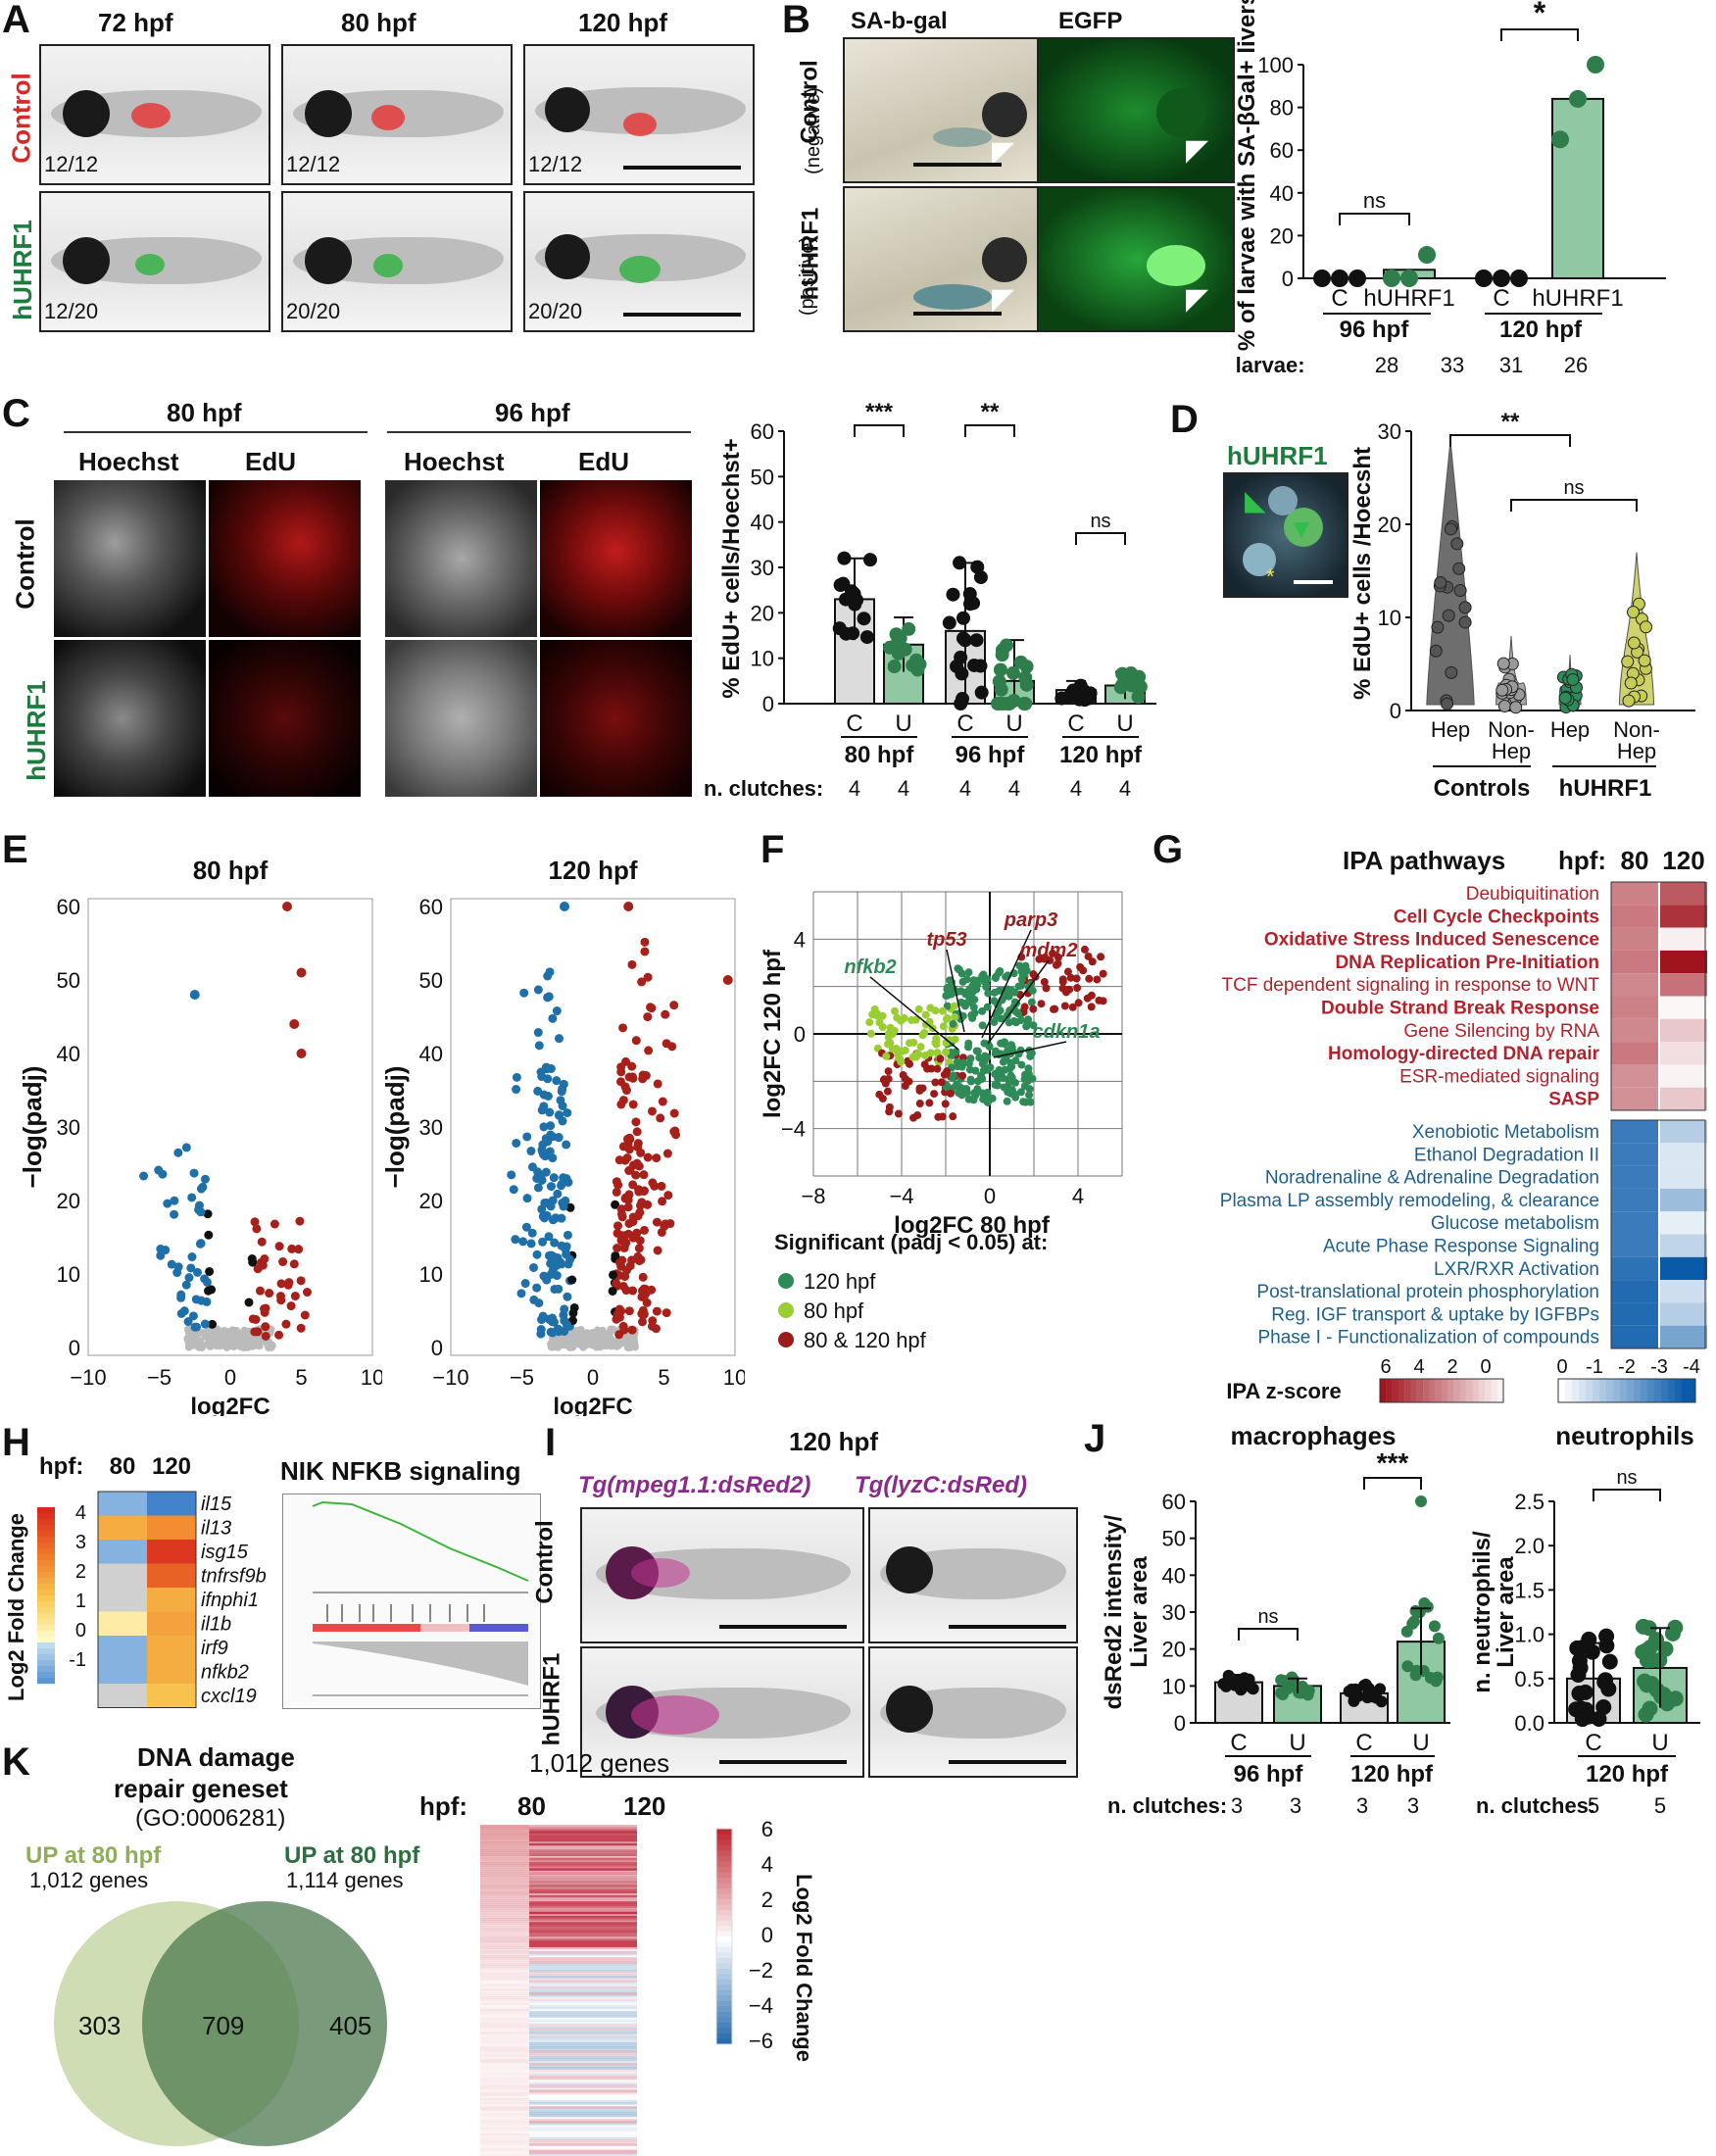 This screenshot has width=1716, height=2156. I want to click on colorbar-tick-label: 2, so click(80, 1572).